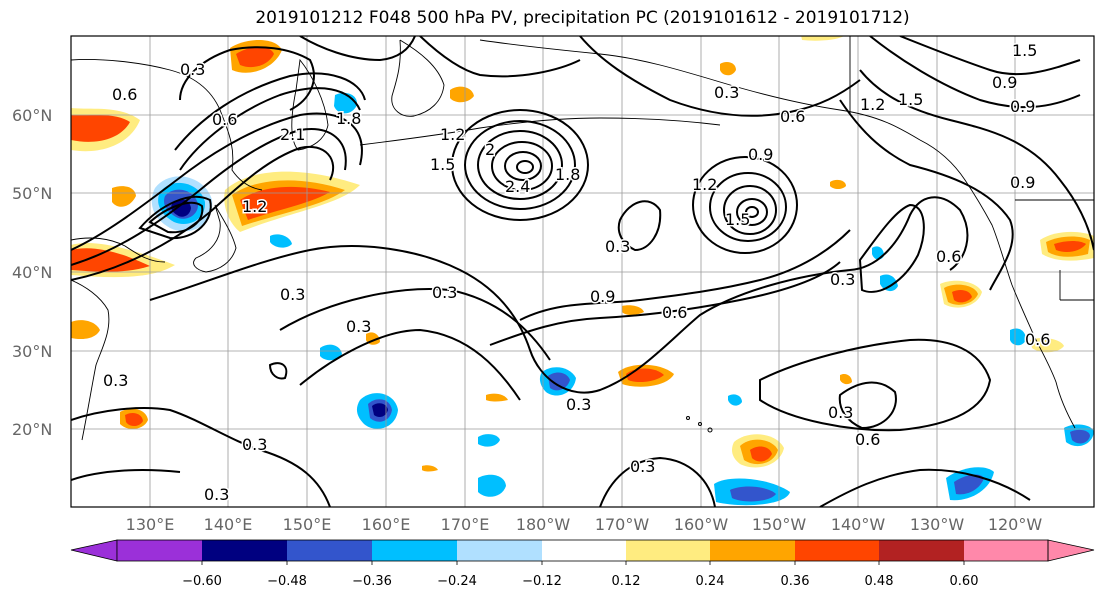 The image size is (1105, 601). What do you see at coordinates (1071, 550) in the screenshot?
I see `colorbar-max-extend` at bounding box center [1071, 550].